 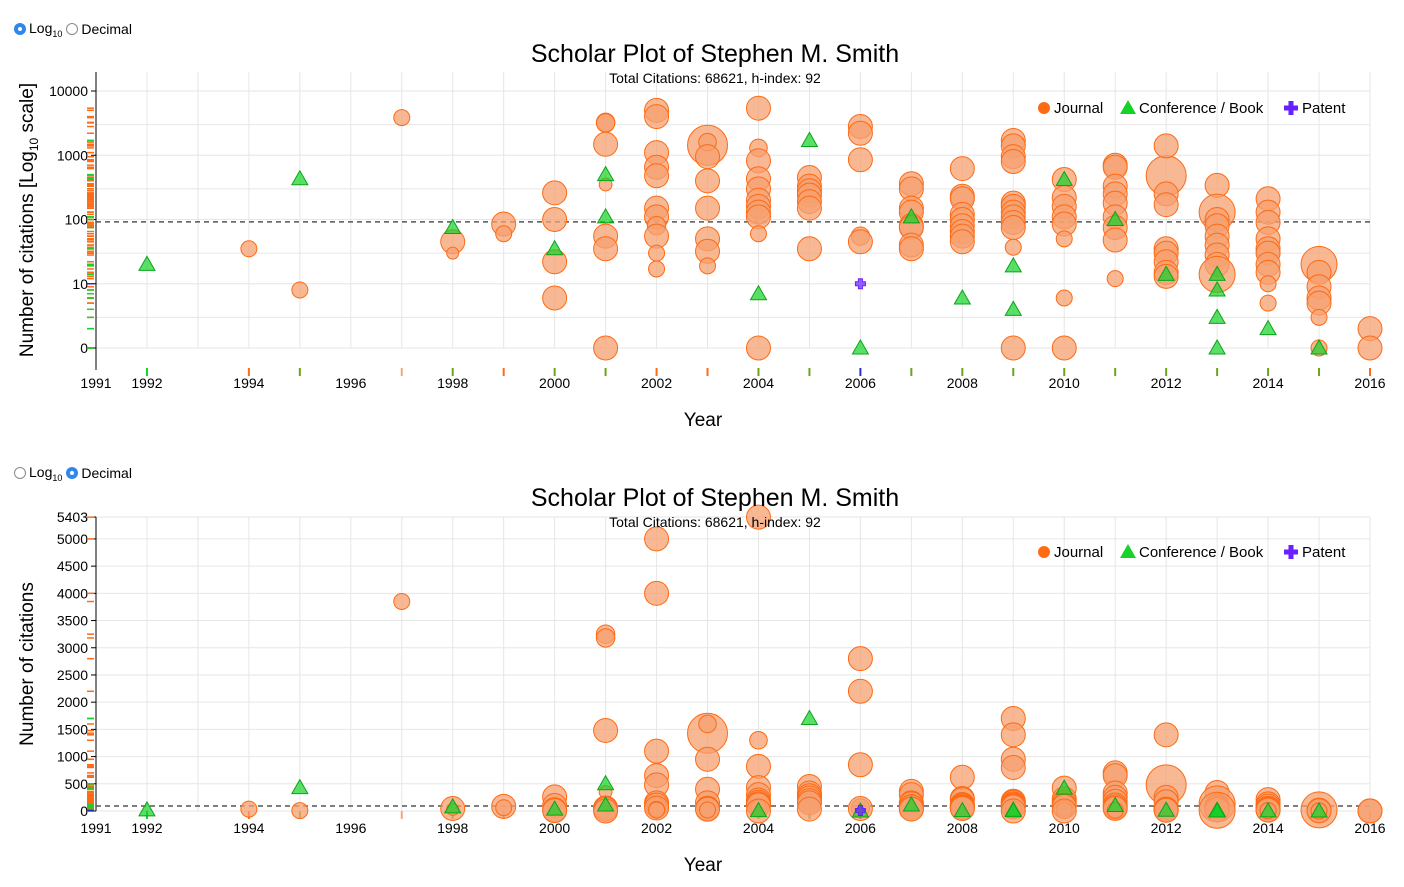 I want to click on x-tick-label: 1996, so click(x=350, y=828).